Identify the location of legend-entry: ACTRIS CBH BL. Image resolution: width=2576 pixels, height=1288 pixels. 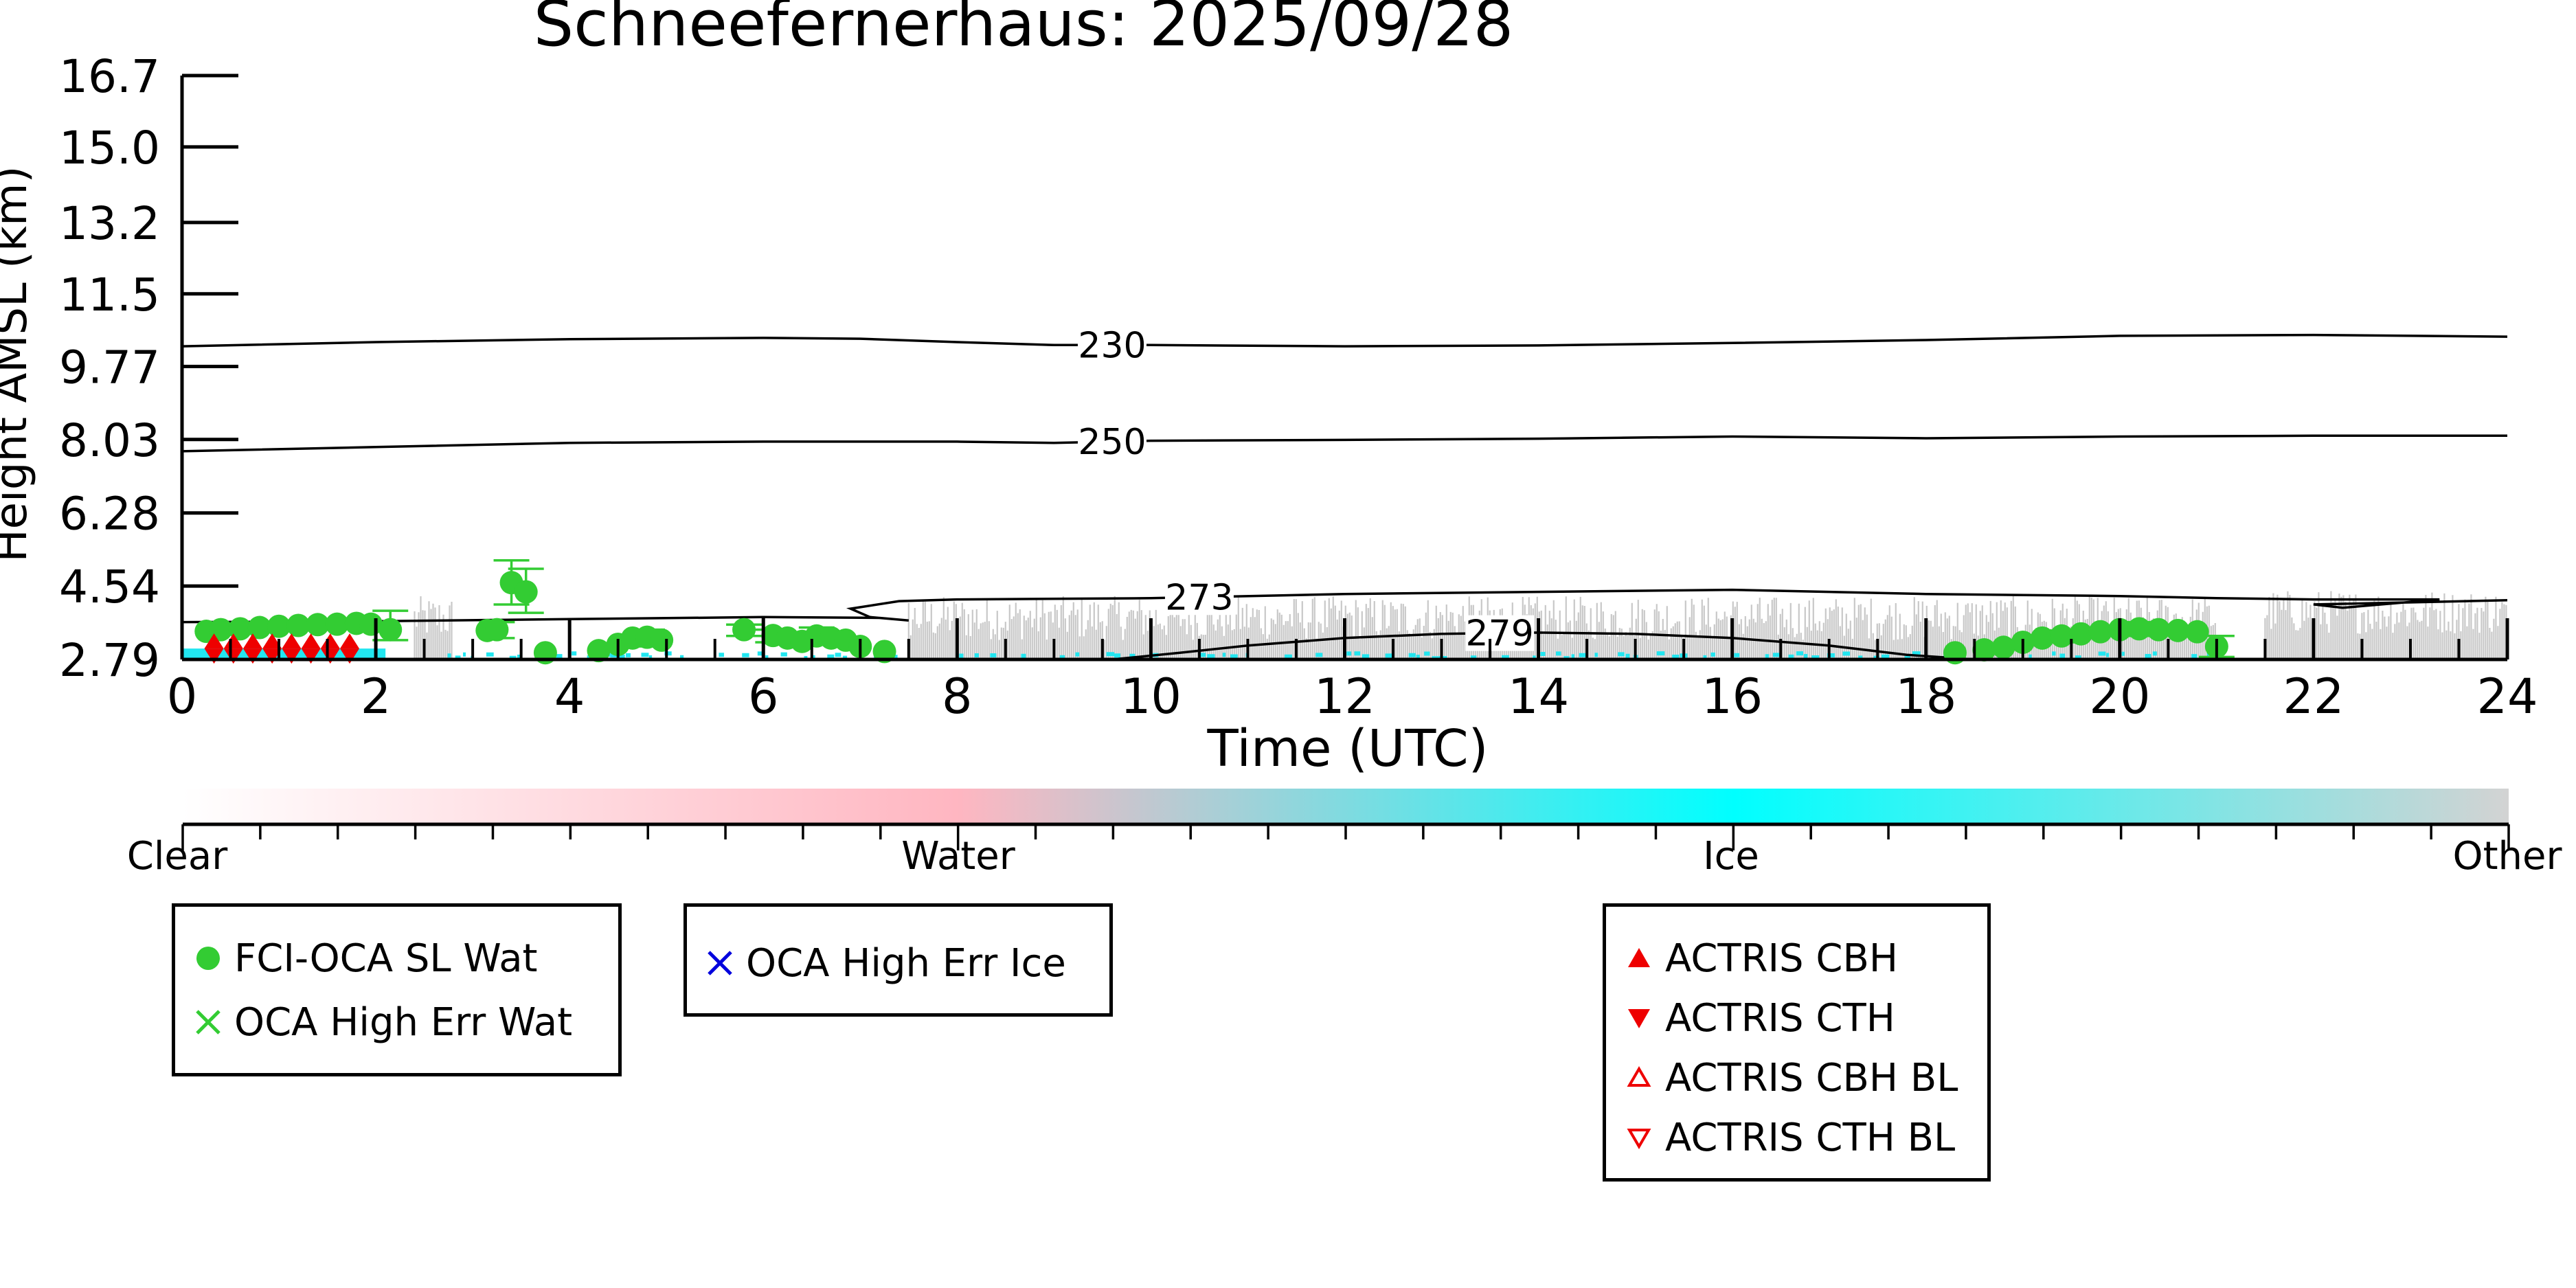
(1796, 1077).